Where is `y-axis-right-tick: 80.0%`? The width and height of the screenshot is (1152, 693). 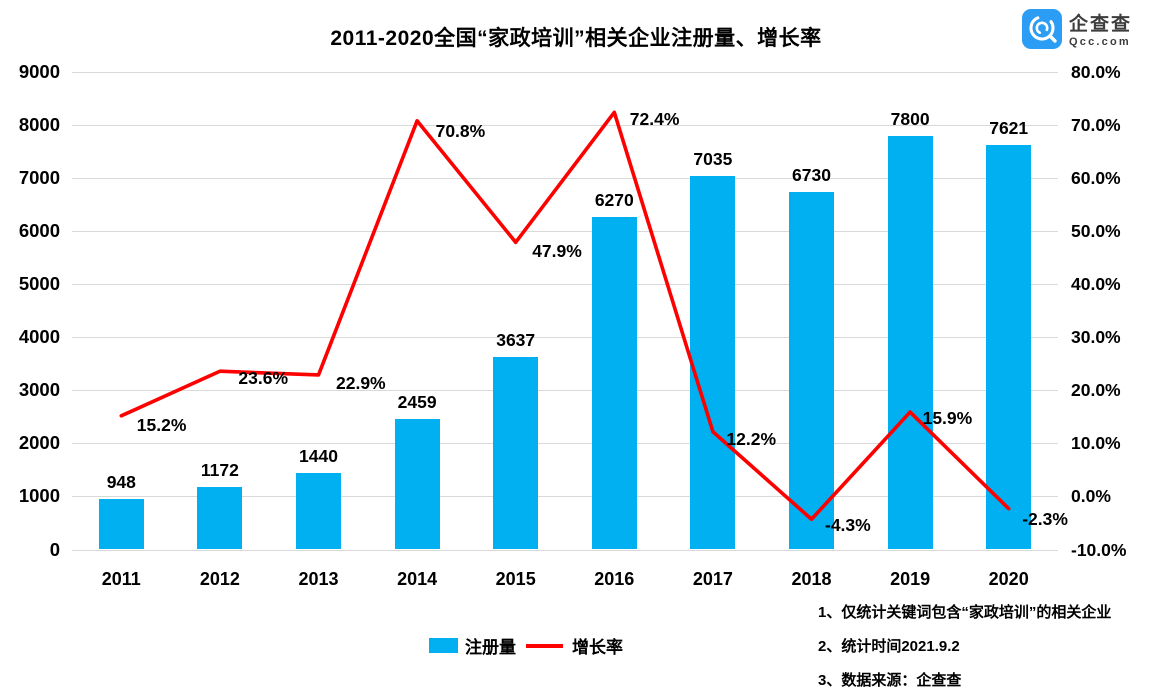
y-axis-right-tick: 80.0% is located at coordinates (1096, 72).